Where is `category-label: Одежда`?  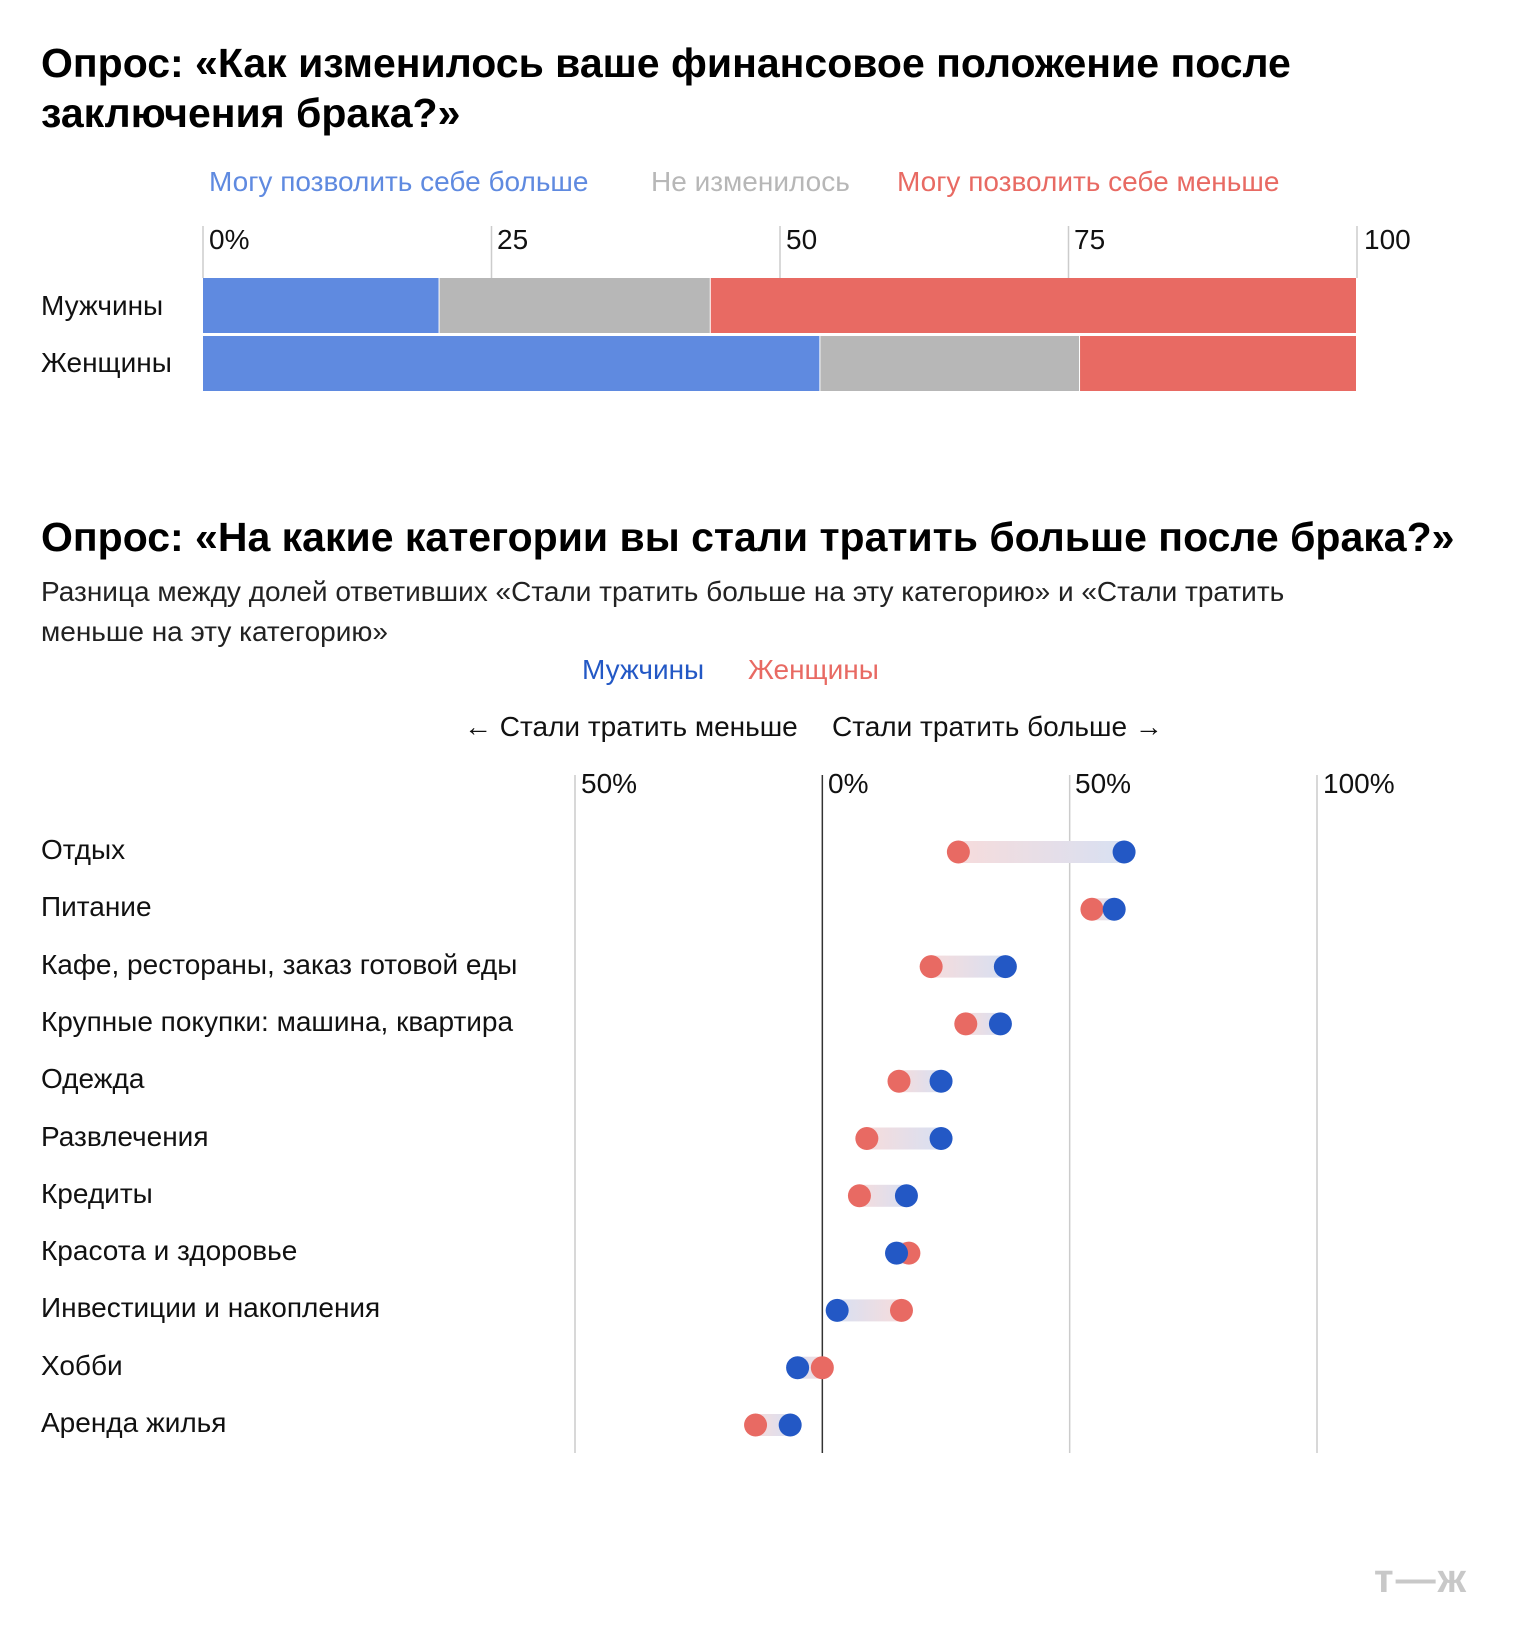
category-label: Одежда is located at coordinates (93, 1079).